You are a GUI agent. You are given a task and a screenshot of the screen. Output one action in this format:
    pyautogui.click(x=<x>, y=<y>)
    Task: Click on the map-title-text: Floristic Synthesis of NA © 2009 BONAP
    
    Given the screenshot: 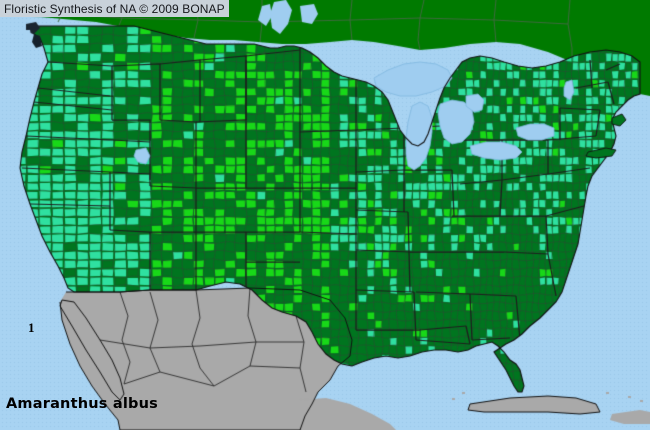 What is the action you would take?
    pyautogui.click(x=114, y=8)
    